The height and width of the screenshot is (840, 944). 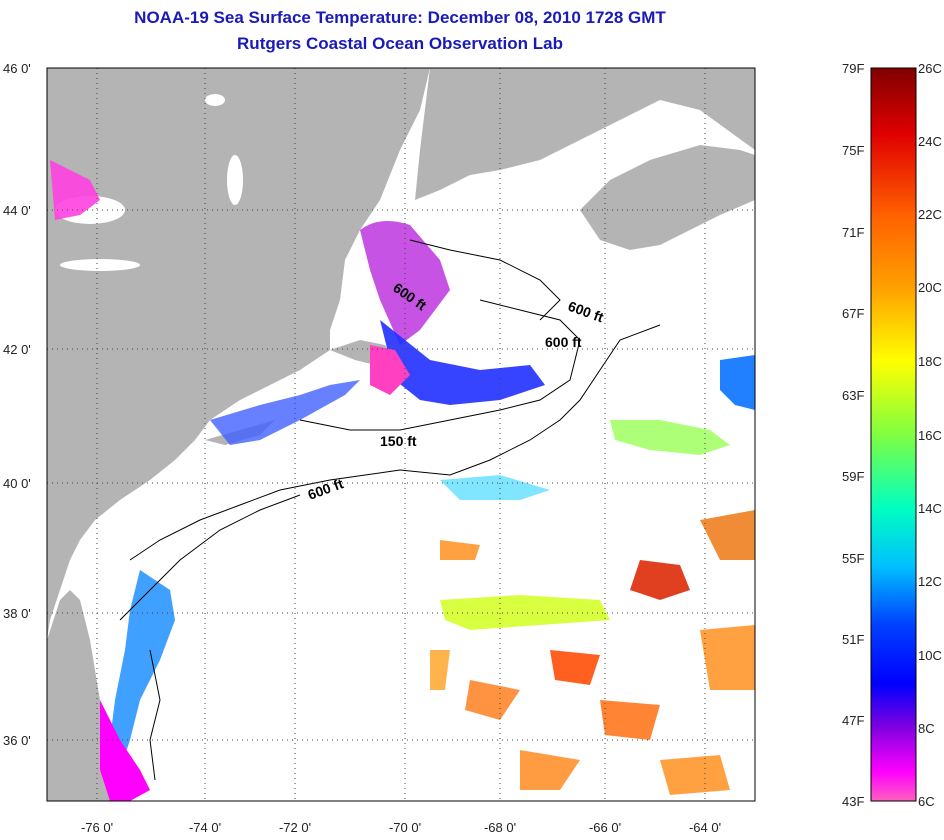 What do you see at coordinates (853, 720) in the screenshot?
I see `colorbar-f-label: 47F` at bounding box center [853, 720].